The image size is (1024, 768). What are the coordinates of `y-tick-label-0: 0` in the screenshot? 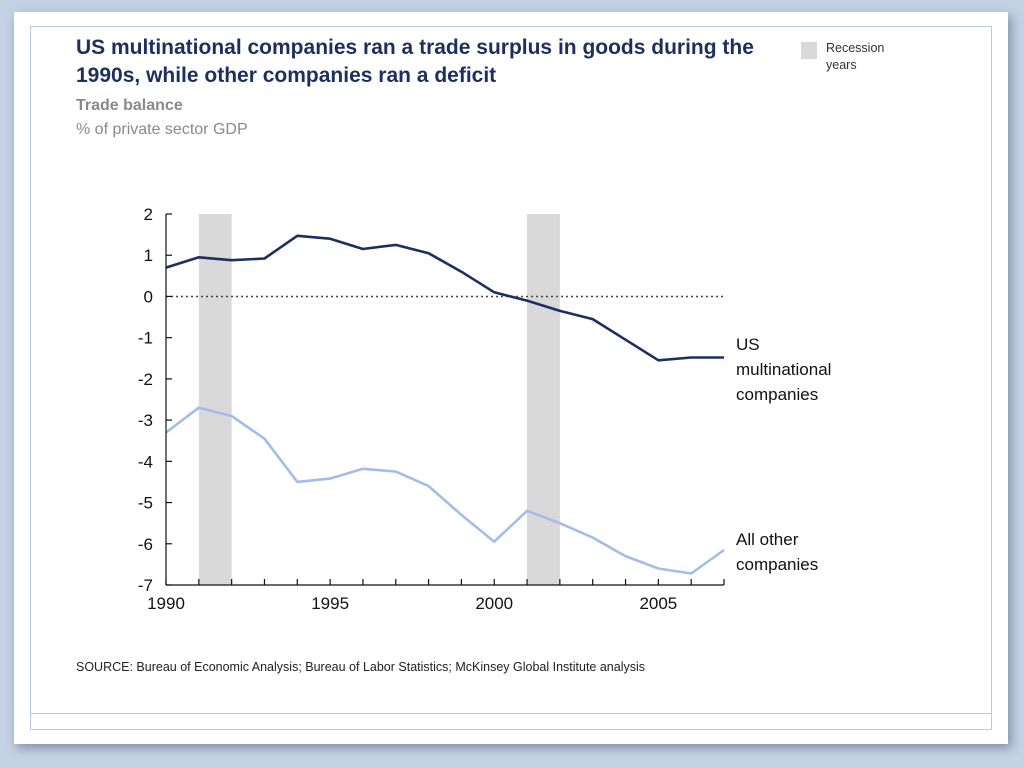 It's located at (148, 296).